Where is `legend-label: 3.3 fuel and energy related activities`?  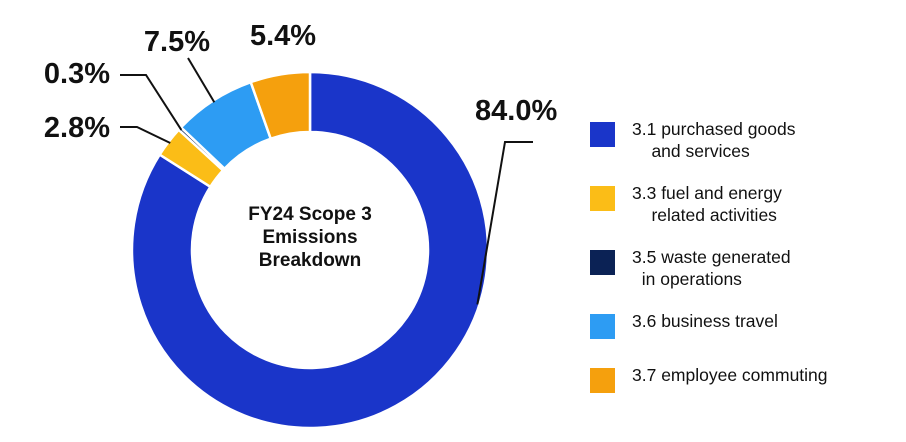 legend-label: 3.3 fuel and energy related activities is located at coordinates (707, 204).